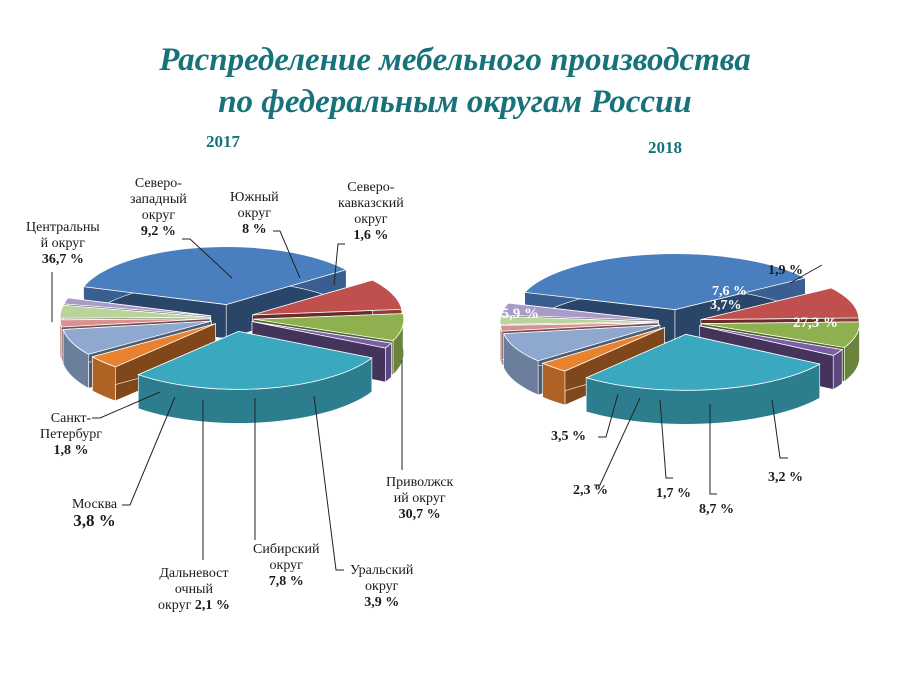 The height and width of the screenshot is (683, 910). Describe the element at coordinates (590, 490) in the screenshot. I see `label-2018-moscow: 2,3 %` at that location.